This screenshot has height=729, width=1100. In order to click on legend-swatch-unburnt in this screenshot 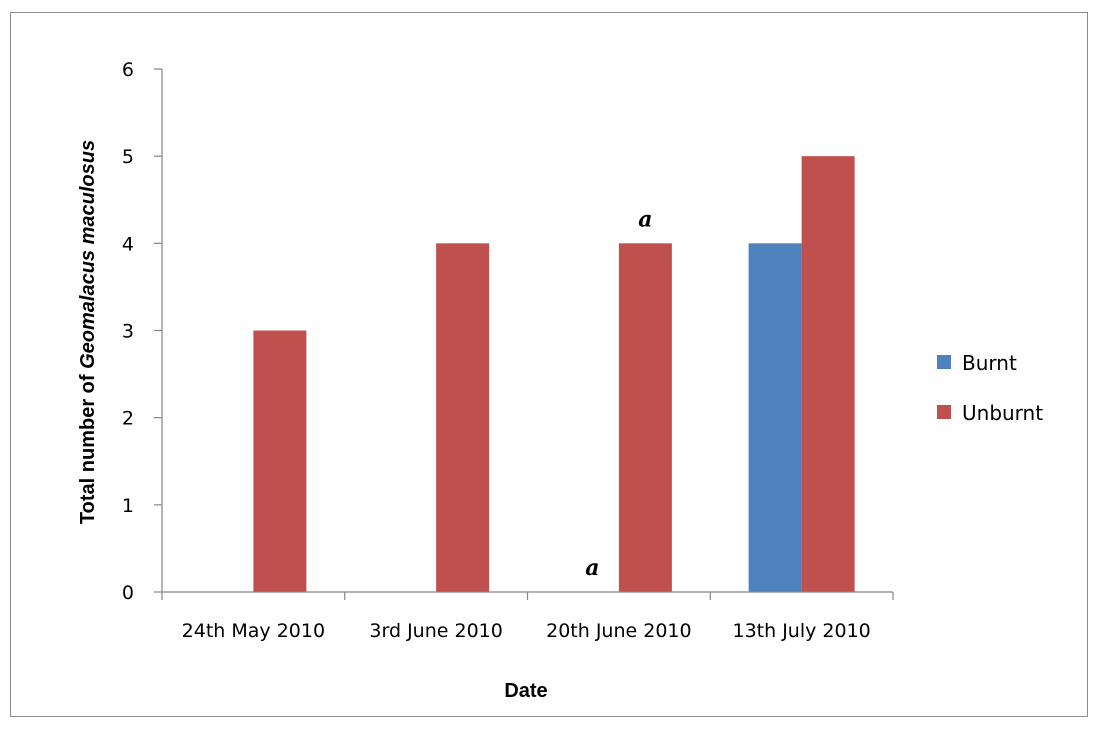, I will do `click(944, 412)`.